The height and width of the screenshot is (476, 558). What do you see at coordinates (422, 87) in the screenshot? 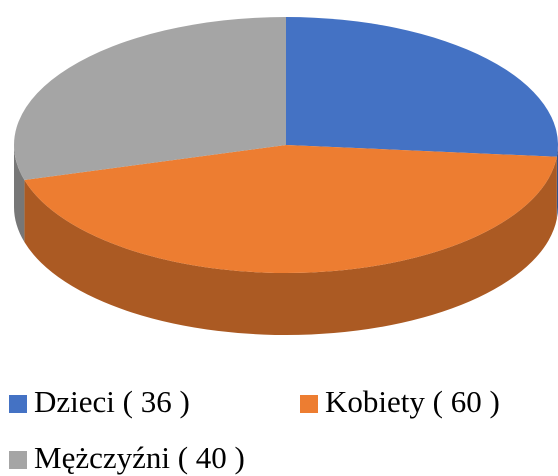
I see `slice` at bounding box center [422, 87].